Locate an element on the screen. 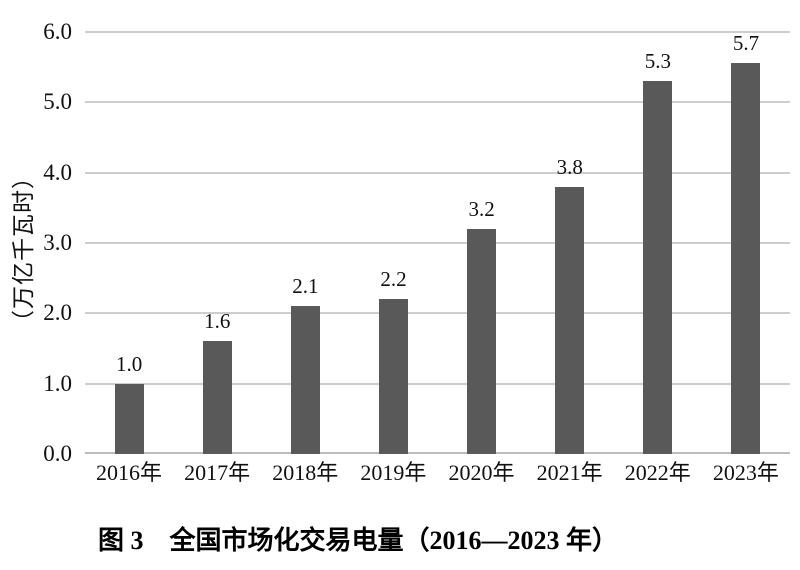 This screenshot has width=800, height=570. x-tick-label: 2017年 is located at coordinates (217, 472).